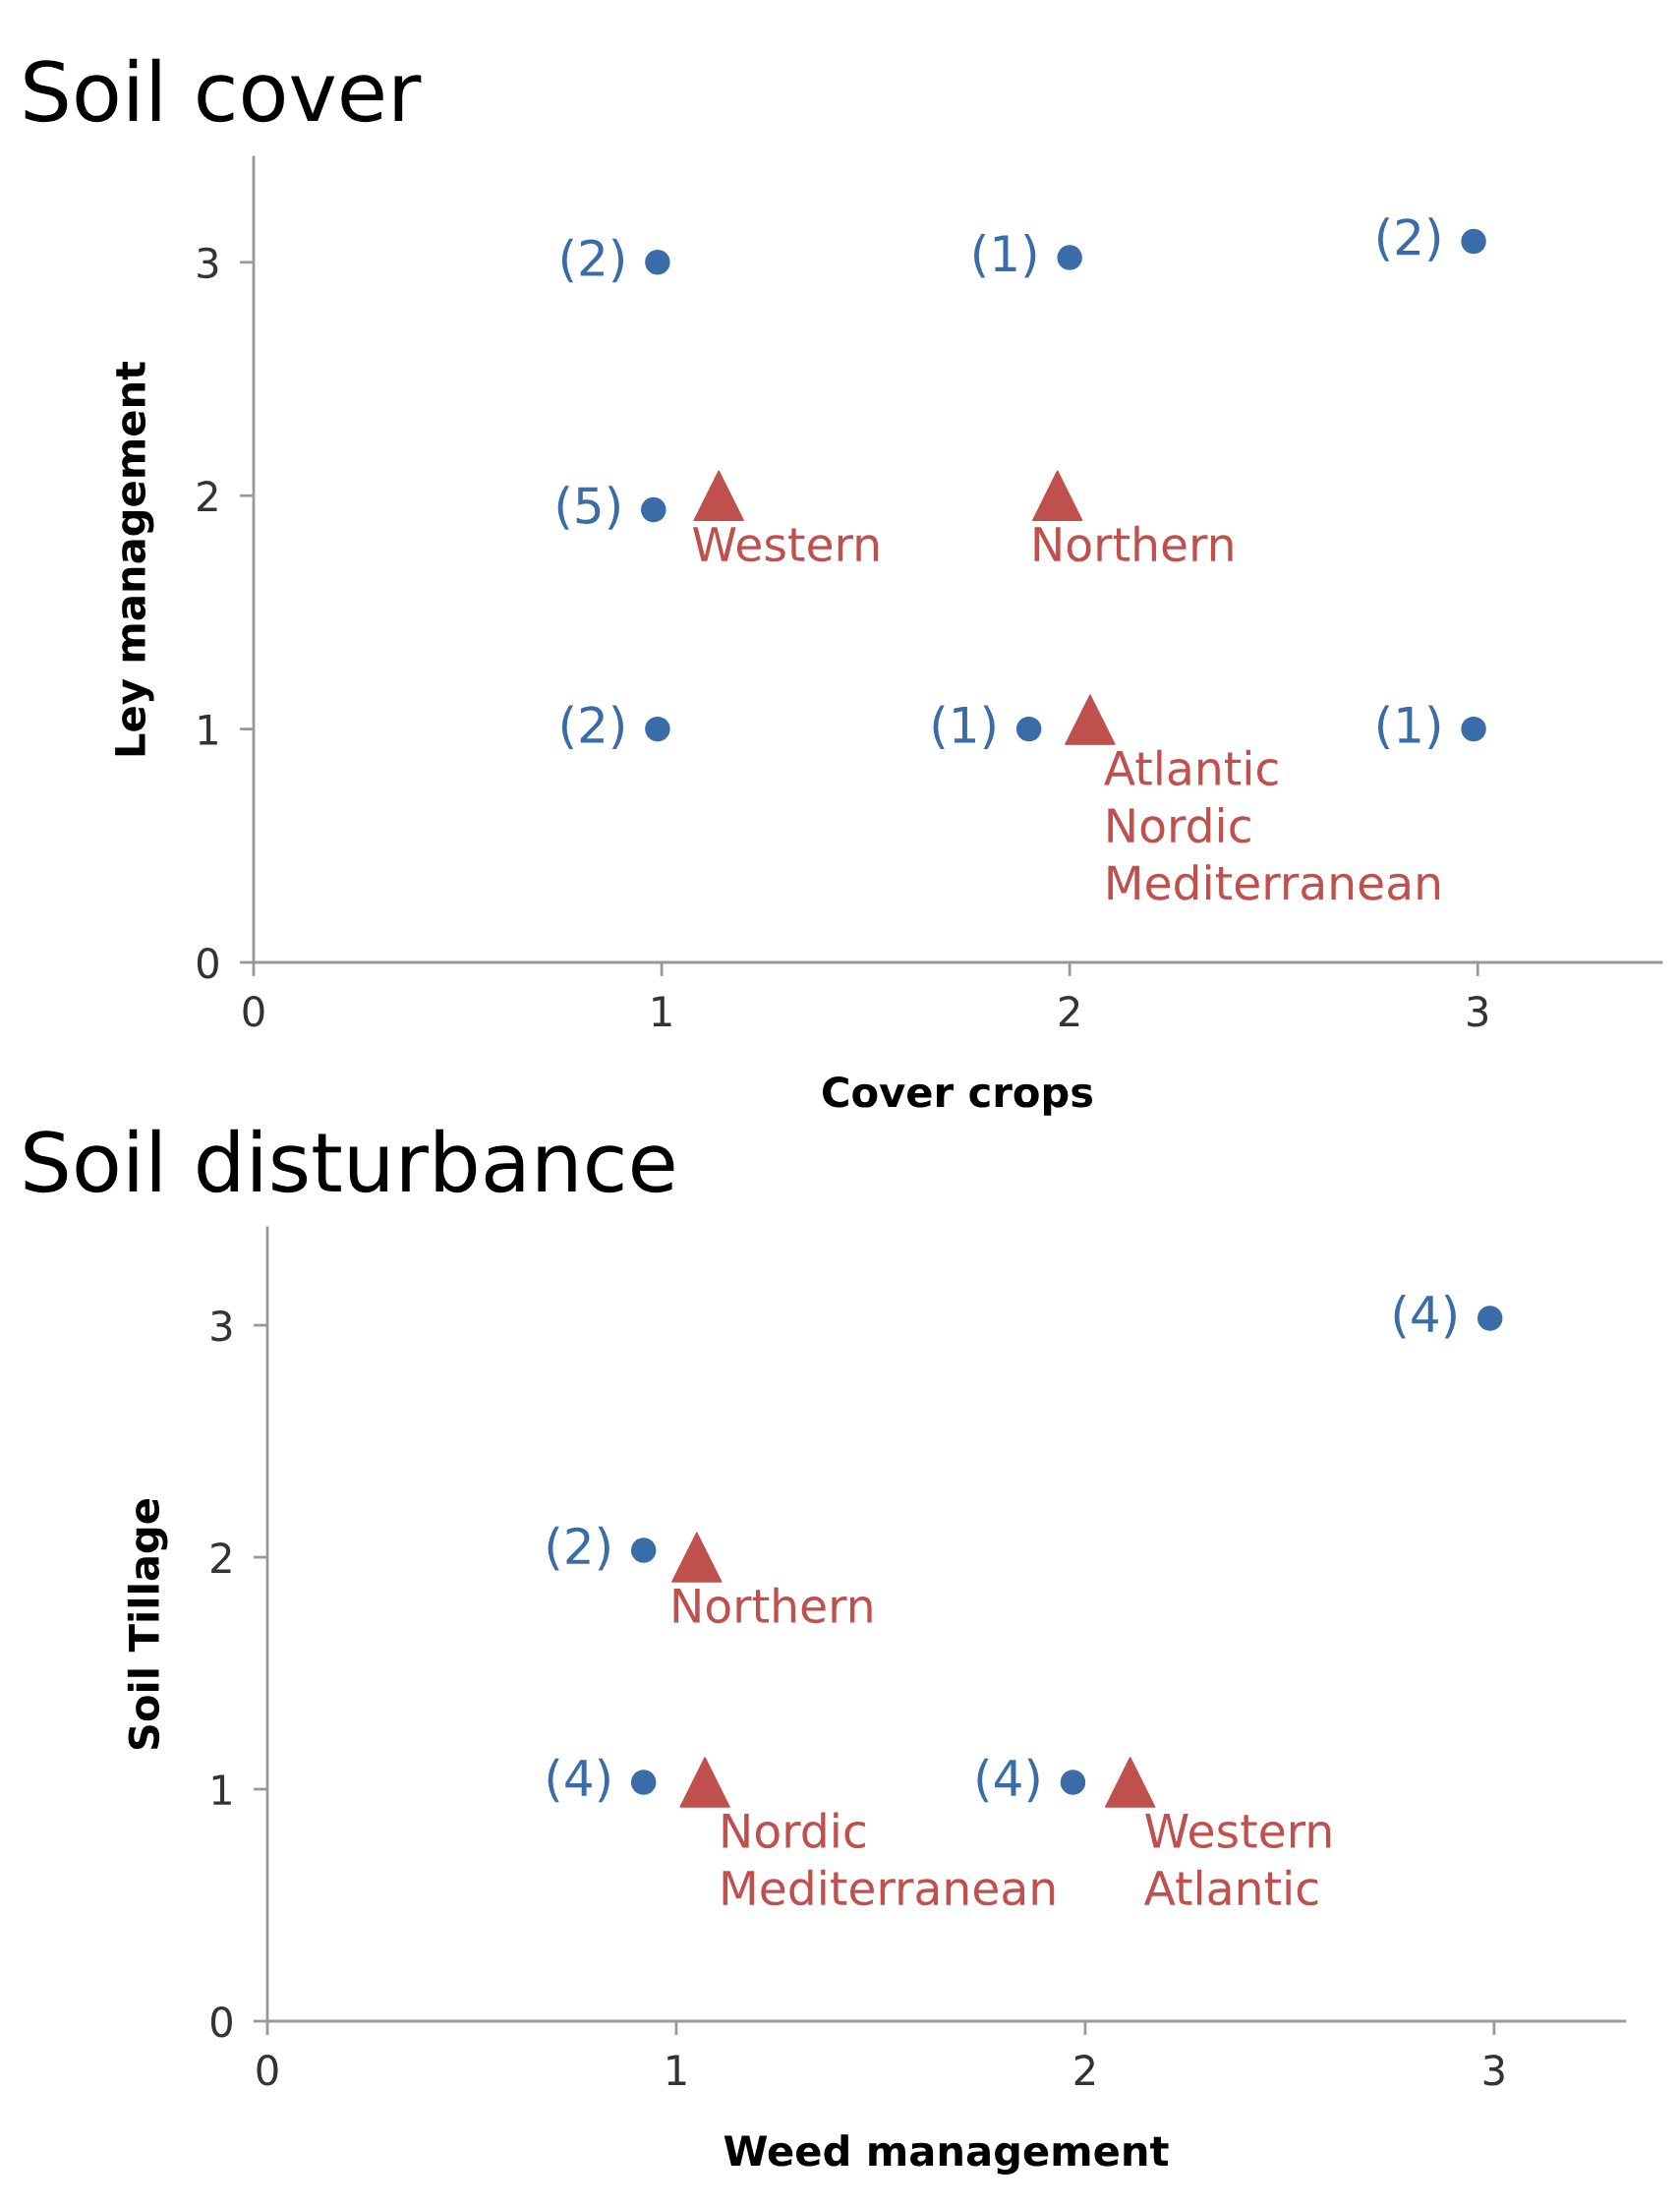 This screenshot has width=1680, height=2206. What do you see at coordinates (889, 1859) in the screenshot?
I see `annotation: Nordic Mediterranean` at bounding box center [889, 1859].